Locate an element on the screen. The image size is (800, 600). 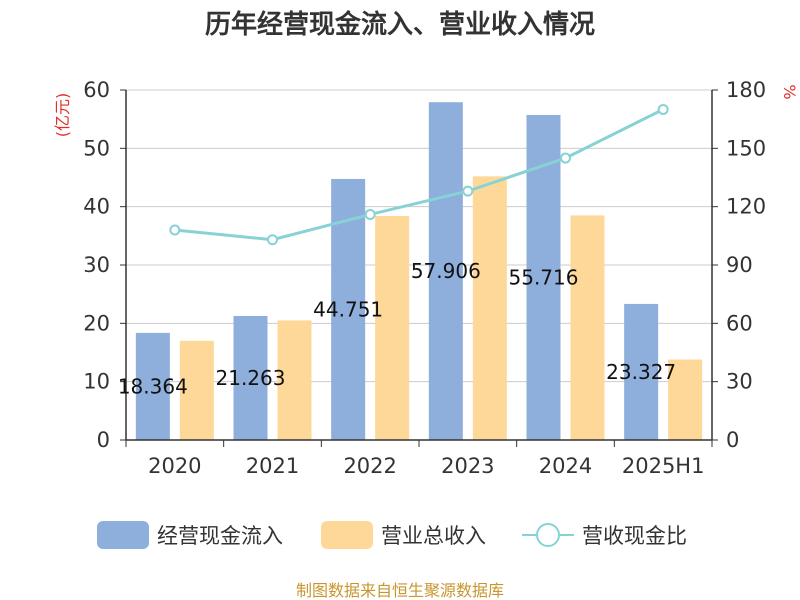
bar-data-label: 21.263 is located at coordinates (251, 378).